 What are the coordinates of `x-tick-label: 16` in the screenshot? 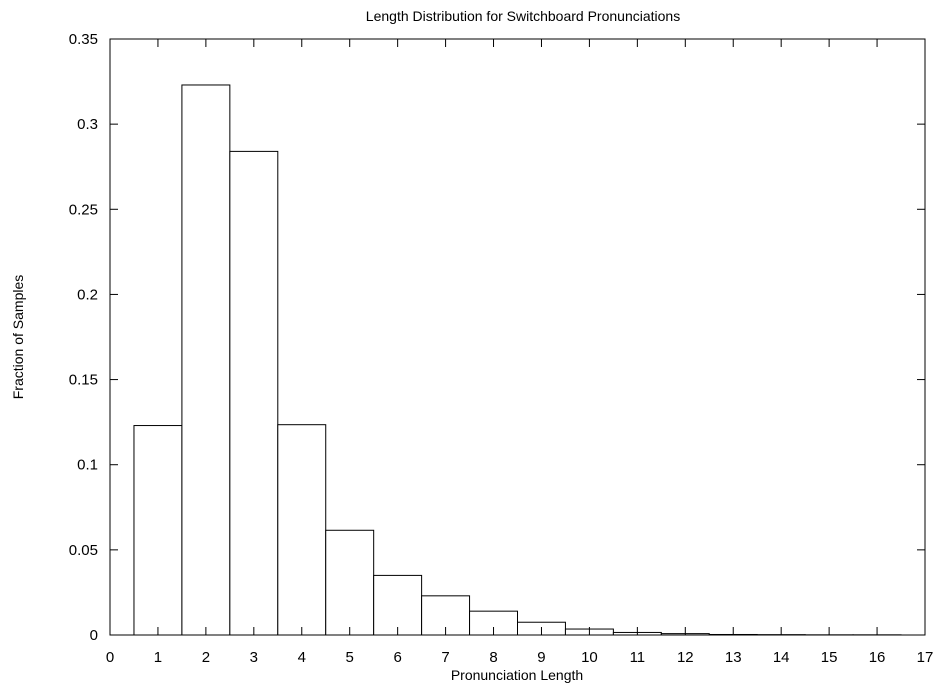 It's located at (877, 657).